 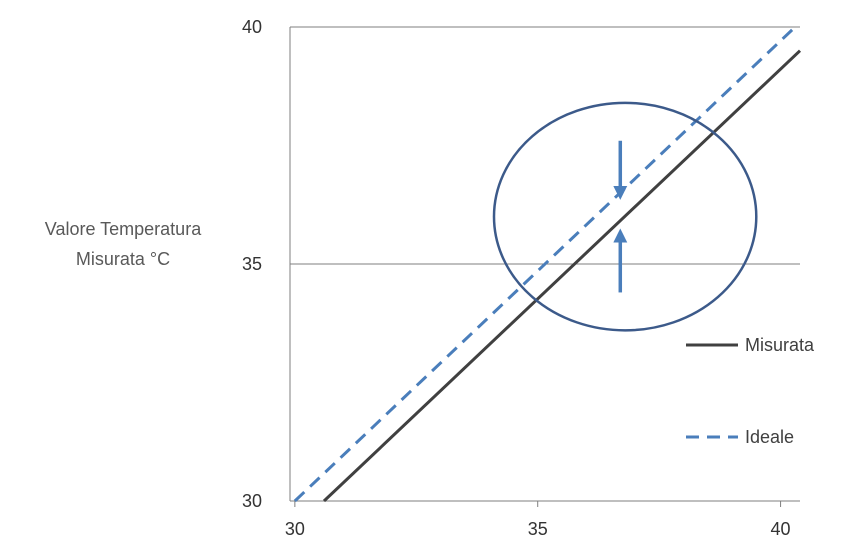 I want to click on x-tick-label-30: 30, so click(x=295, y=529).